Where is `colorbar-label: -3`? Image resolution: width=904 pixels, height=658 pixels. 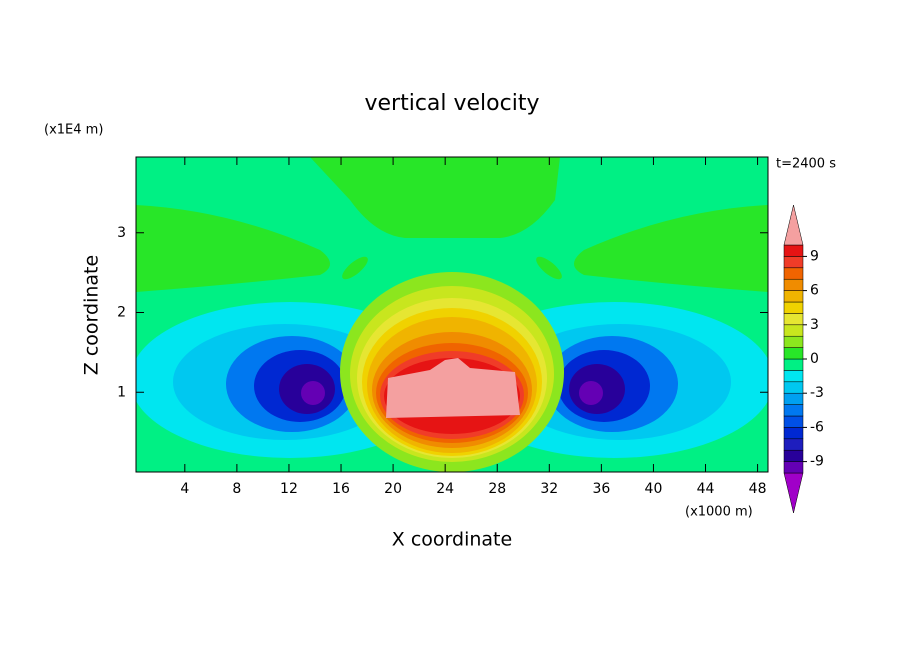
colorbar-label: -3 is located at coordinates (817, 393).